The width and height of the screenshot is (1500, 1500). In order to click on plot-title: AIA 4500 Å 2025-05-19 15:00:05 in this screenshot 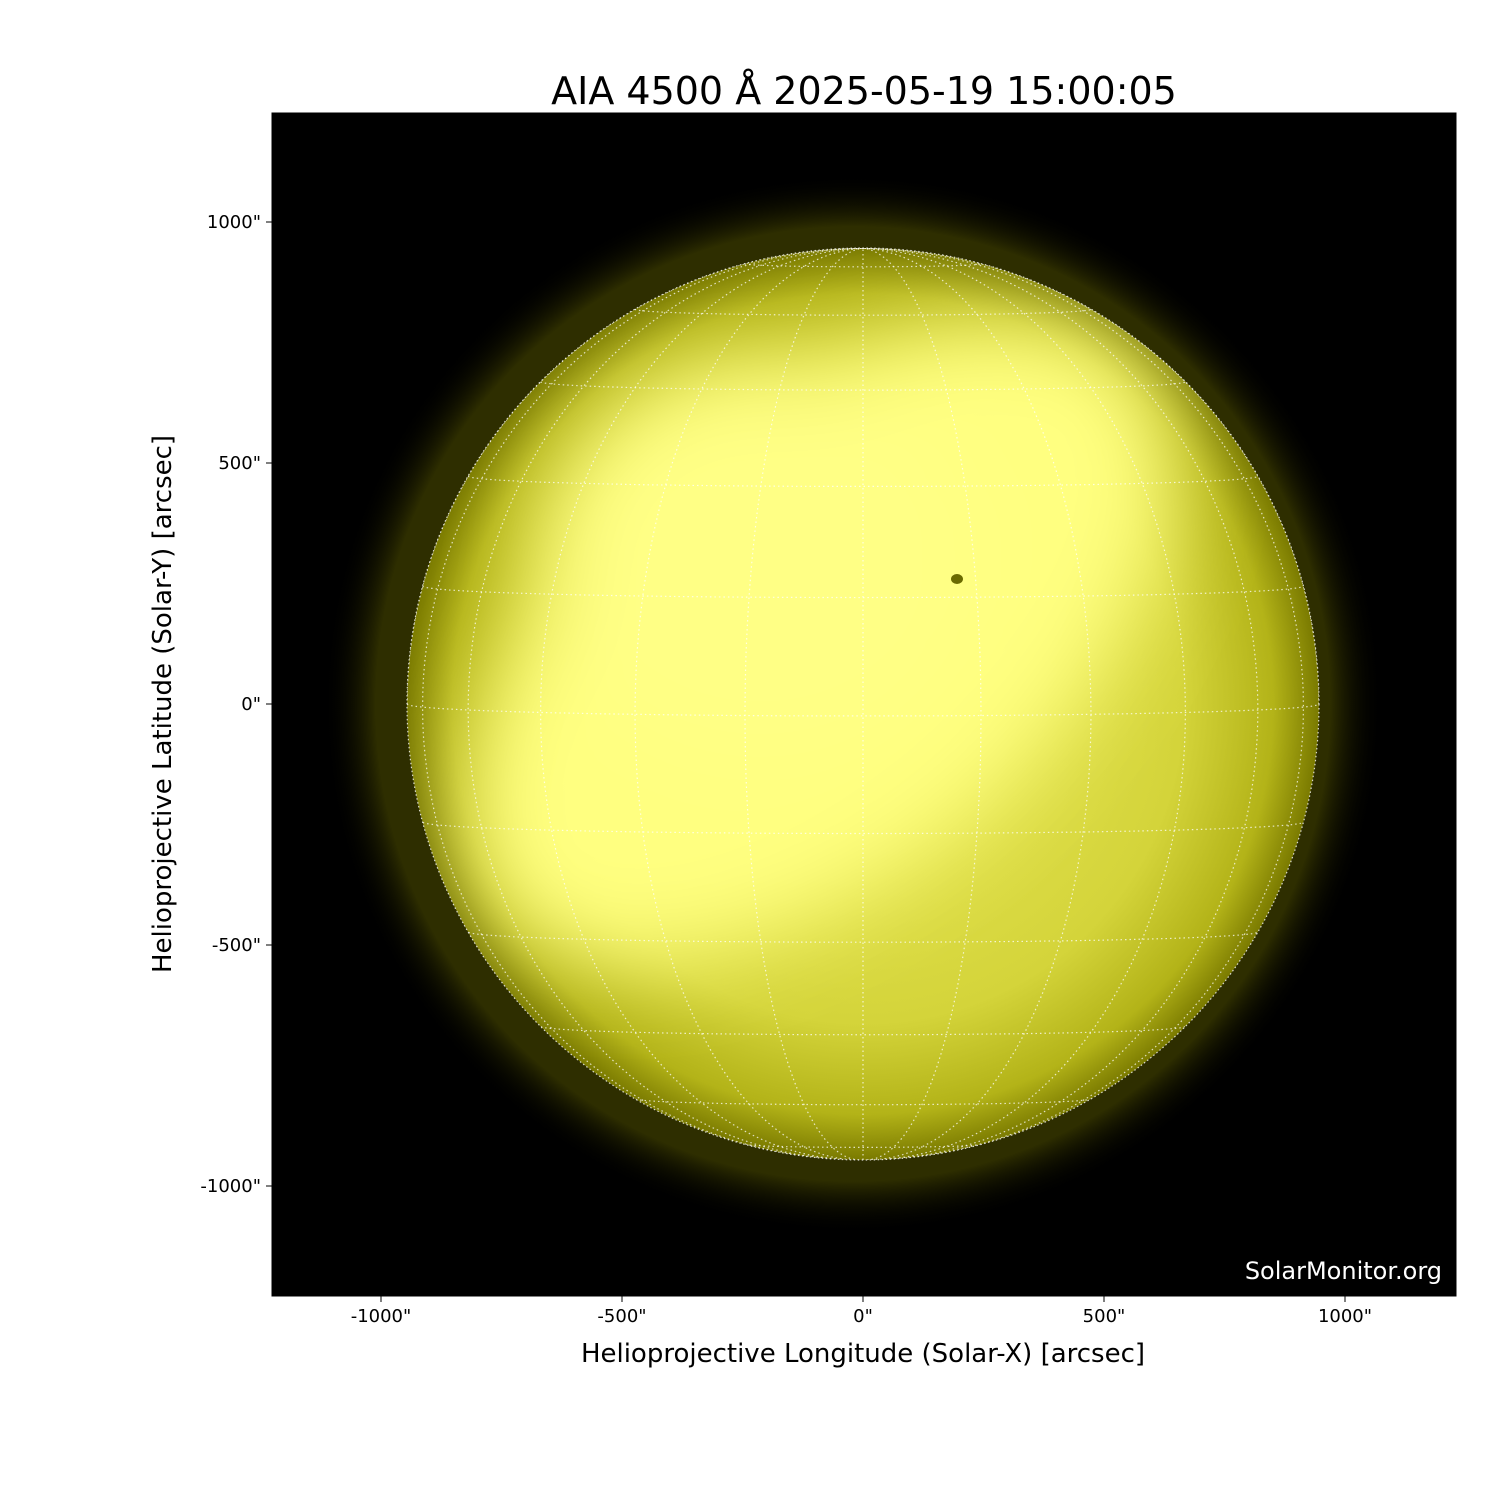, I will do `click(864, 91)`.